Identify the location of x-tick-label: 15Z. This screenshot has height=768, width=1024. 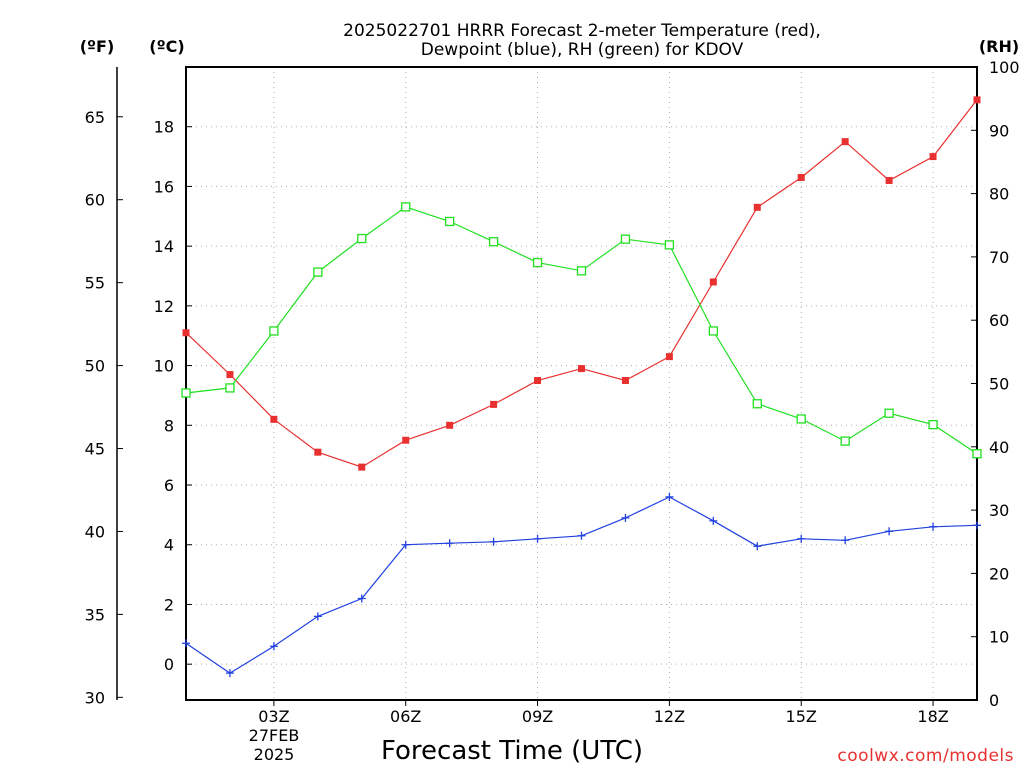
(801, 716).